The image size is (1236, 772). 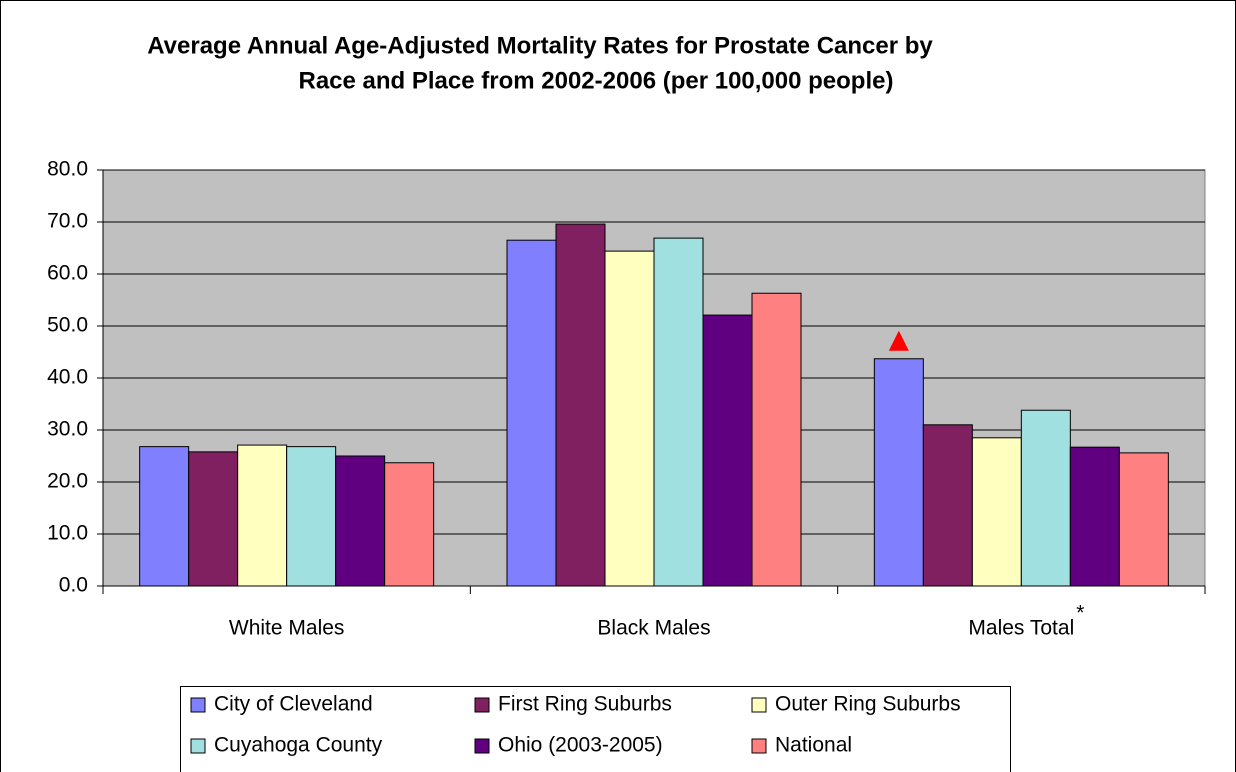 What do you see at coordinates (287, 628) in the screenshot?
I see `x-tick-label: White Males` at bounding box center [287, 628].